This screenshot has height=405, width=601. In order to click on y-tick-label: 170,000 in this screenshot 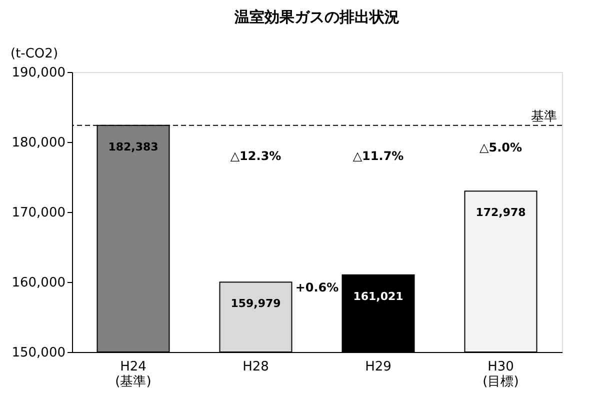, I will do `click(39, 213)`.